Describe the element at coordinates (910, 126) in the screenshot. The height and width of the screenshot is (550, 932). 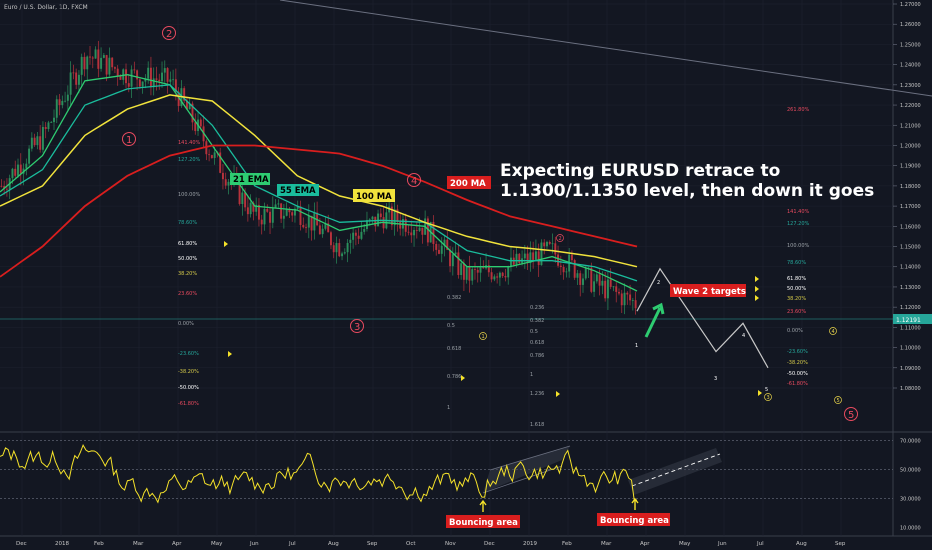
I see `price-tick-label: 1.21000` at that location.